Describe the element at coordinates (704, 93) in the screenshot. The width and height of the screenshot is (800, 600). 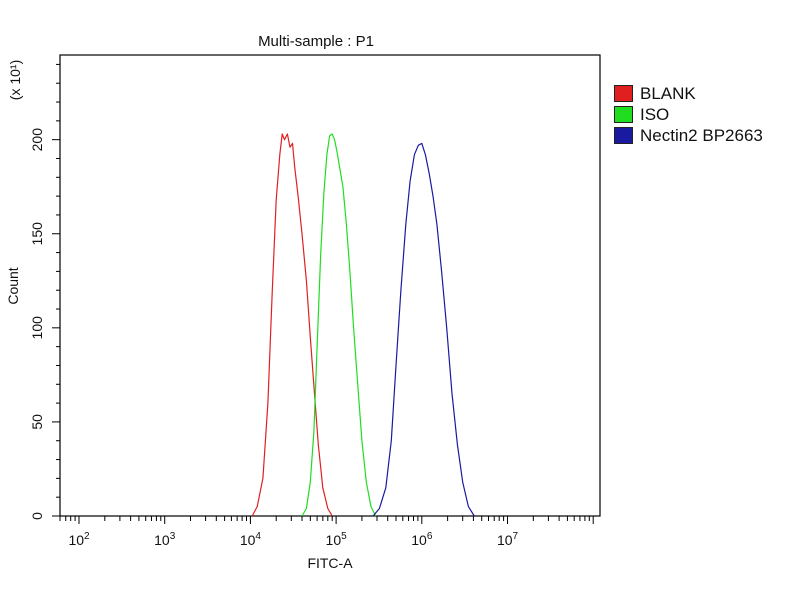
I see `legend-item: BLANK` at that location.